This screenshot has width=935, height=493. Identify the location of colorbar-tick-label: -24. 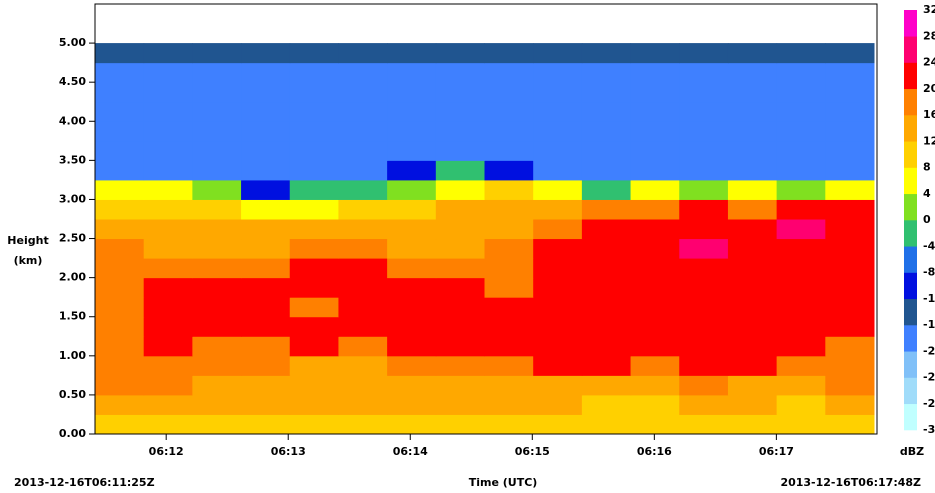
(929, 377).